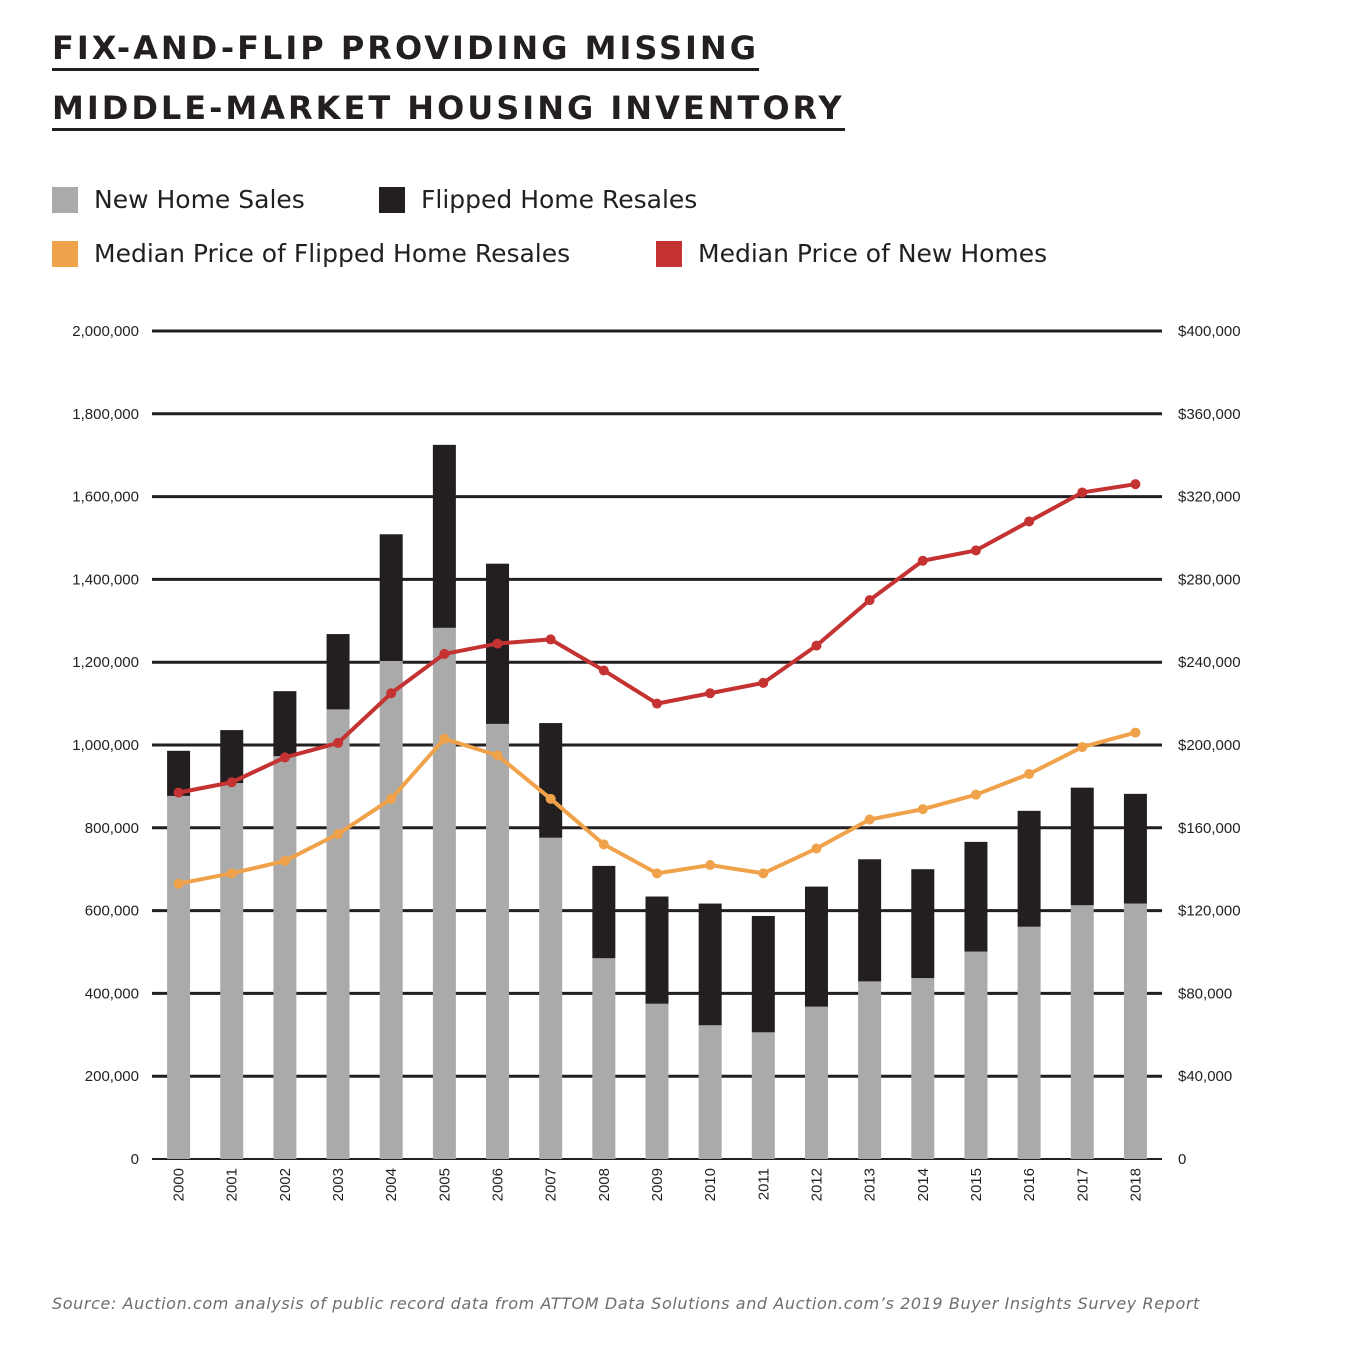  I want to click on legend-swatch-new-home-sales, so click(65, 199).